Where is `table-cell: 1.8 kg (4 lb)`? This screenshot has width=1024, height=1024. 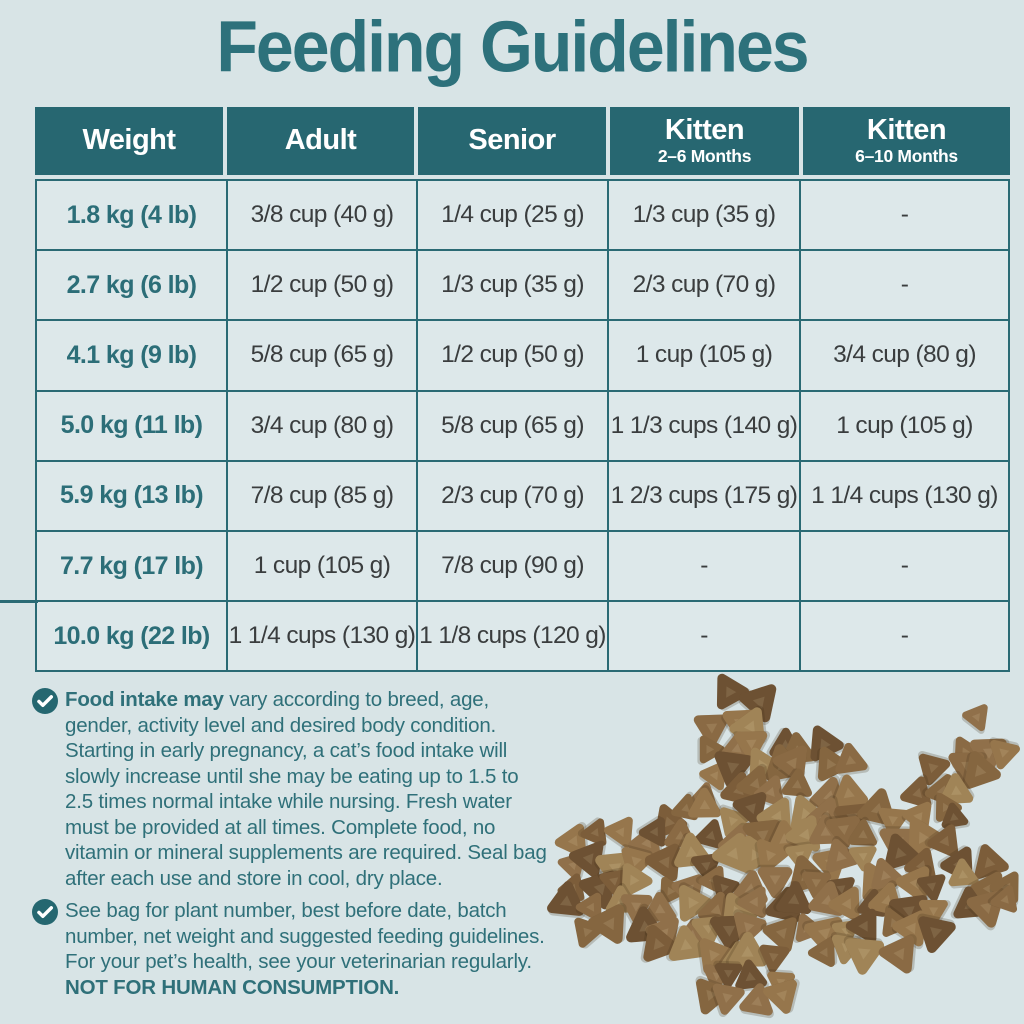 table-cell: 1.8 kg (4 lb) is located at coordinates (131, 215).